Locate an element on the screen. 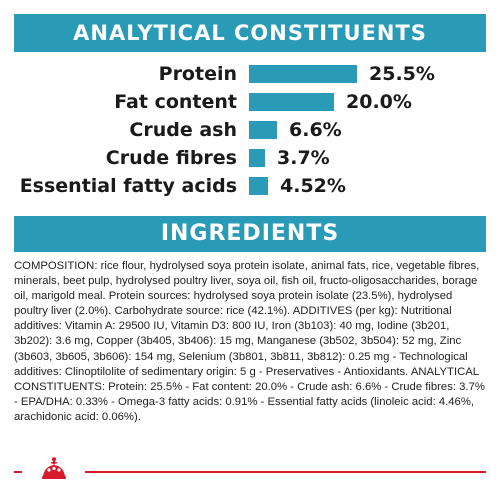  constituent-label: Crude ash is located at coordinates (183, 130).